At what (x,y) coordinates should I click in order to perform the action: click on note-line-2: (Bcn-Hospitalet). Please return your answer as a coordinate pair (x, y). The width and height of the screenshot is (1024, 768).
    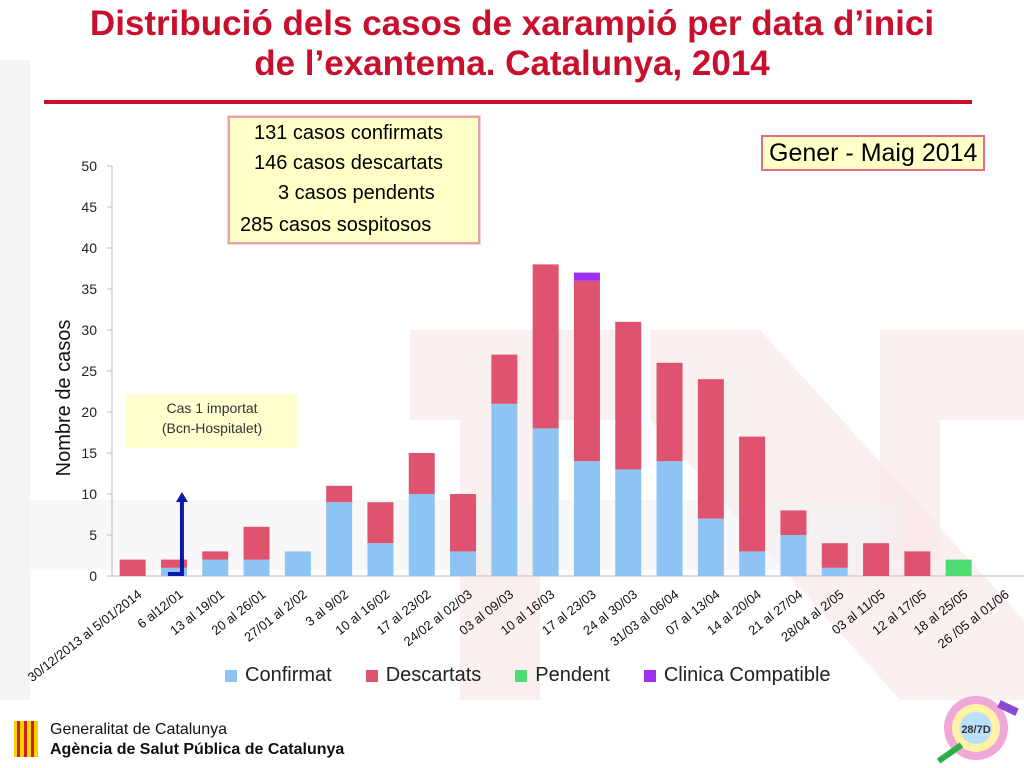
    Looking at the image, I should click on (212, 428).